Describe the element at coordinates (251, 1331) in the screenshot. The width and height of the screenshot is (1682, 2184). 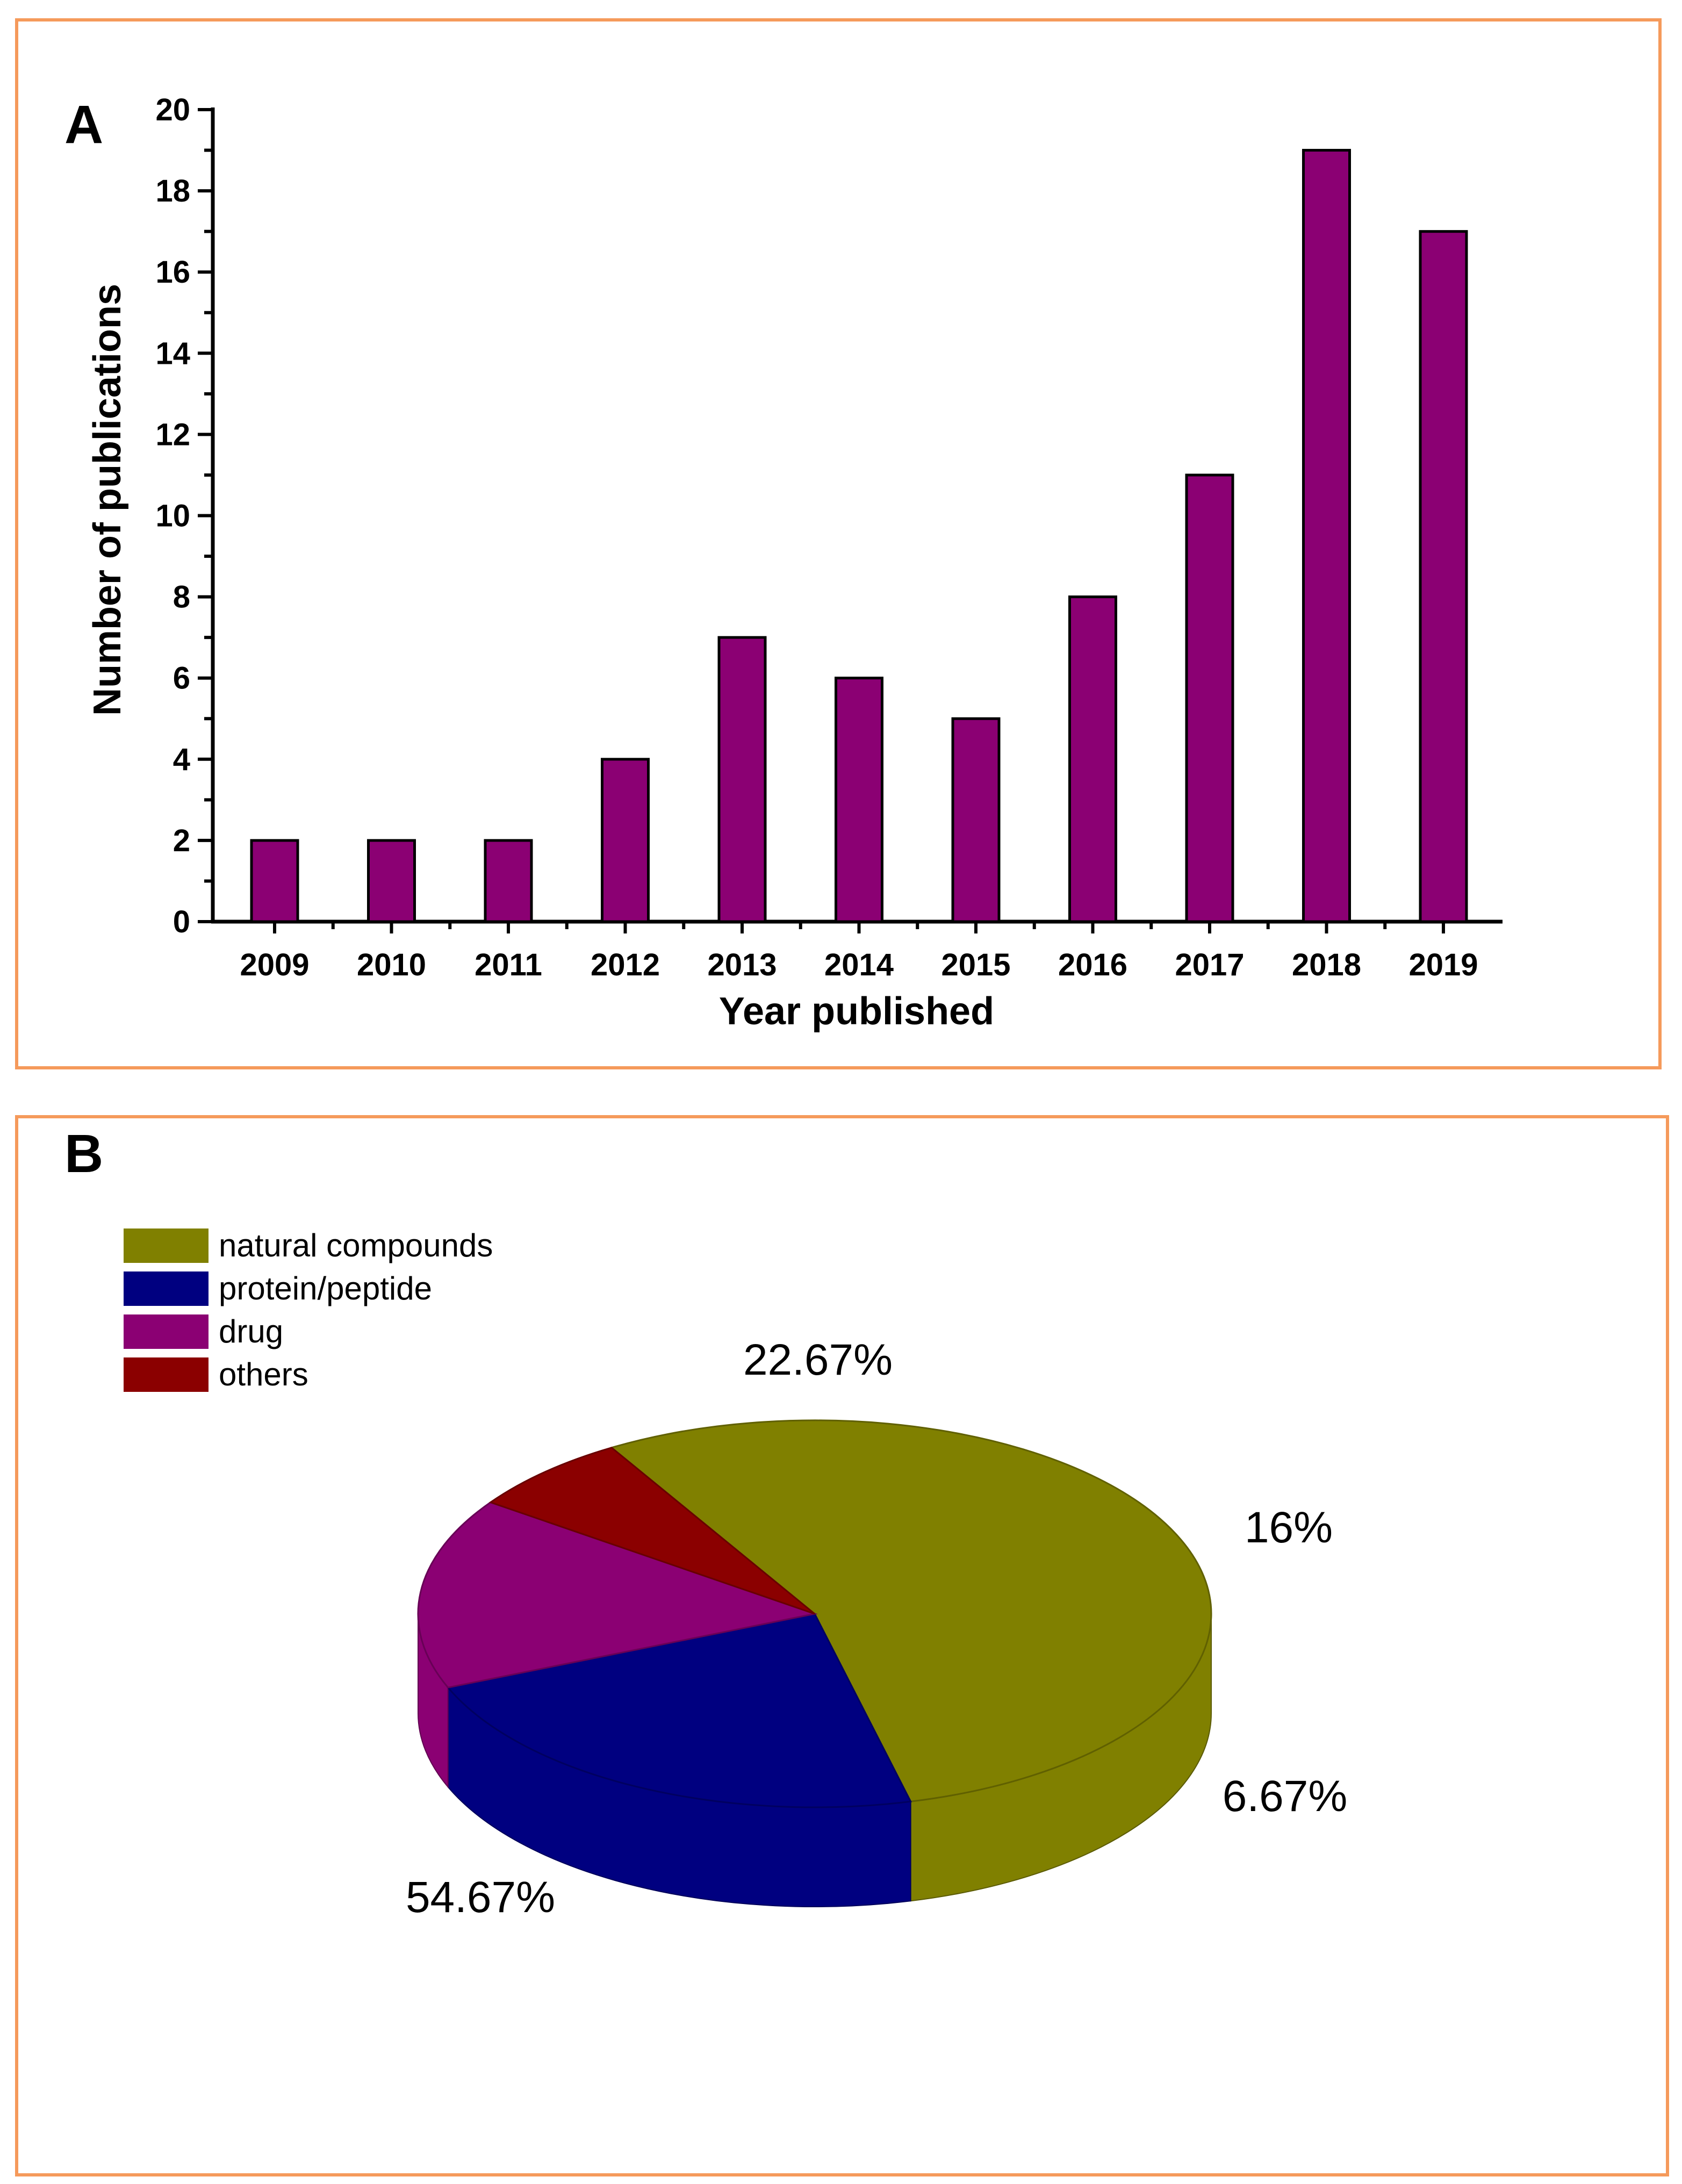
I see `legend-label-2: drug` at that location.